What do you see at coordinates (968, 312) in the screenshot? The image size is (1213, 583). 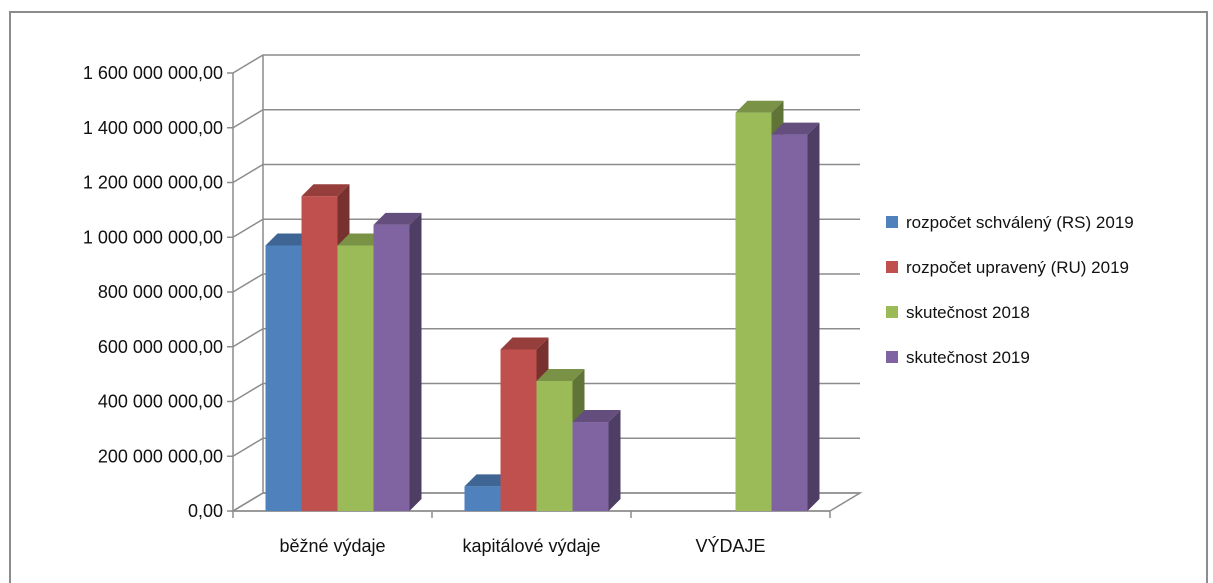 I see `legend-label: skutečnost 2018` at bounding box center [968, 312].